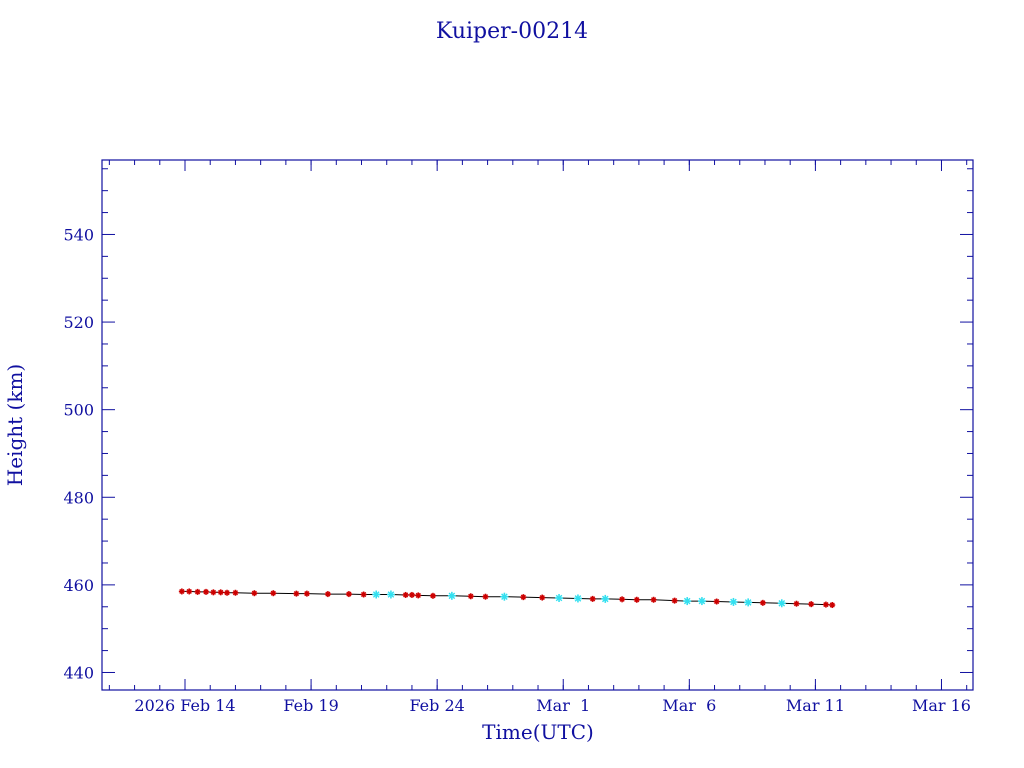  What do you see at coordinates (512, 31) in the screenshot?
I see `chart-title: Kuiper-00214` at bounding box center [512, 31].